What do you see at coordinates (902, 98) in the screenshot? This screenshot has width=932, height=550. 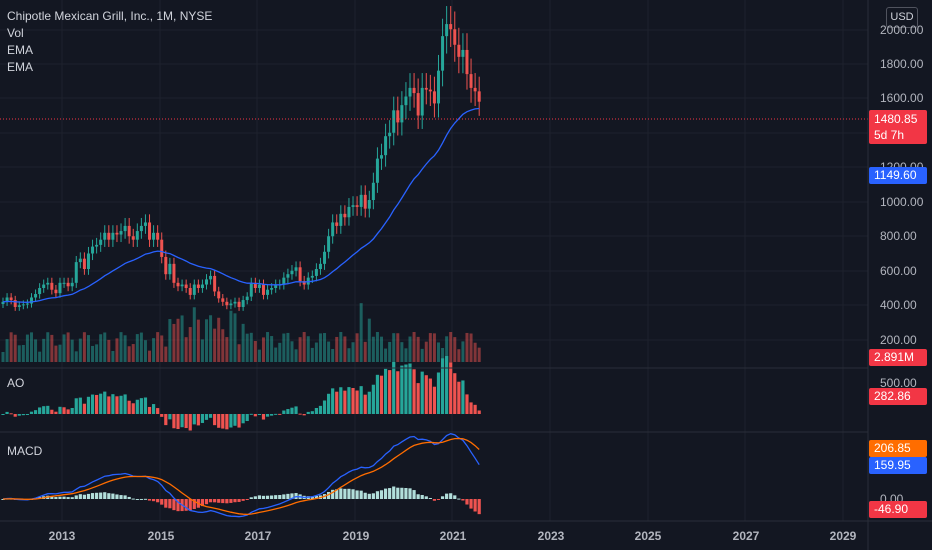 I see `price-tick: 1600.00` at bounding box center [902, 98].